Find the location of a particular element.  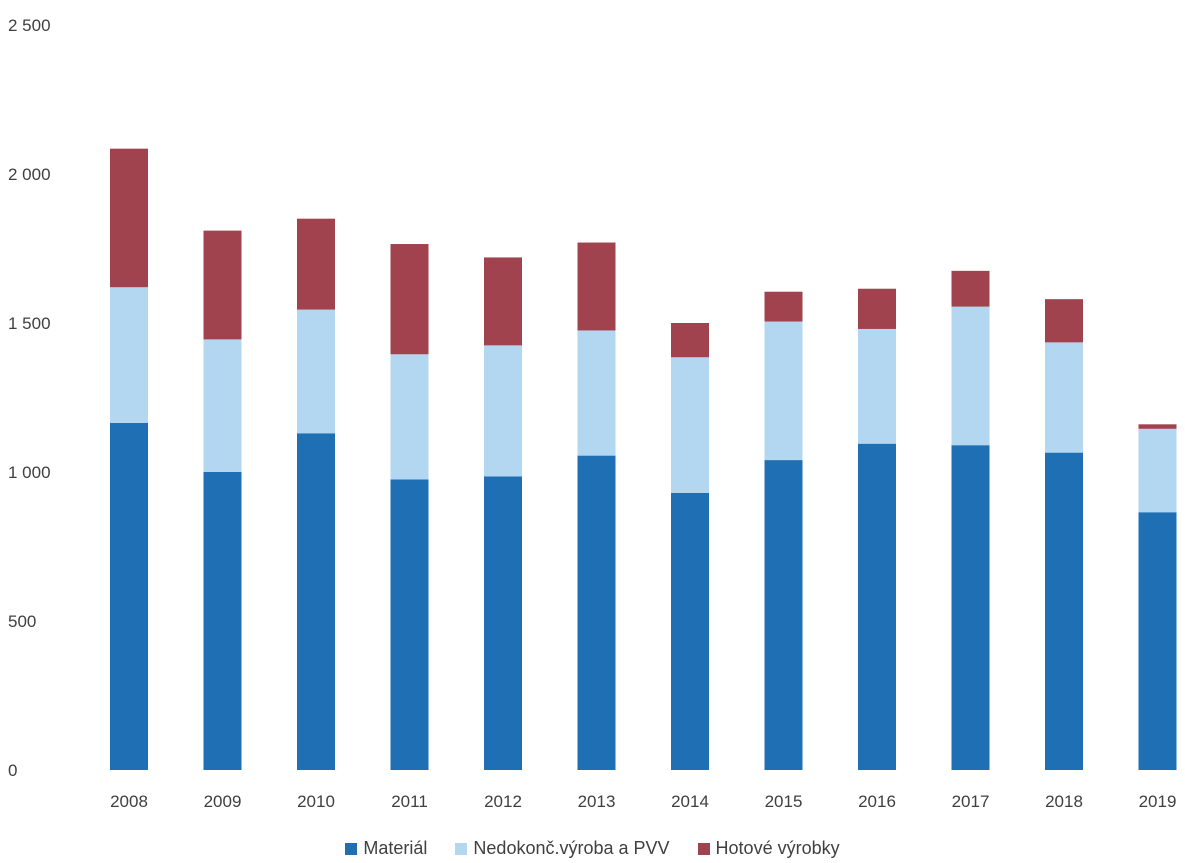

y-tick-label: 1 500 is located at coordinates (29, 323).